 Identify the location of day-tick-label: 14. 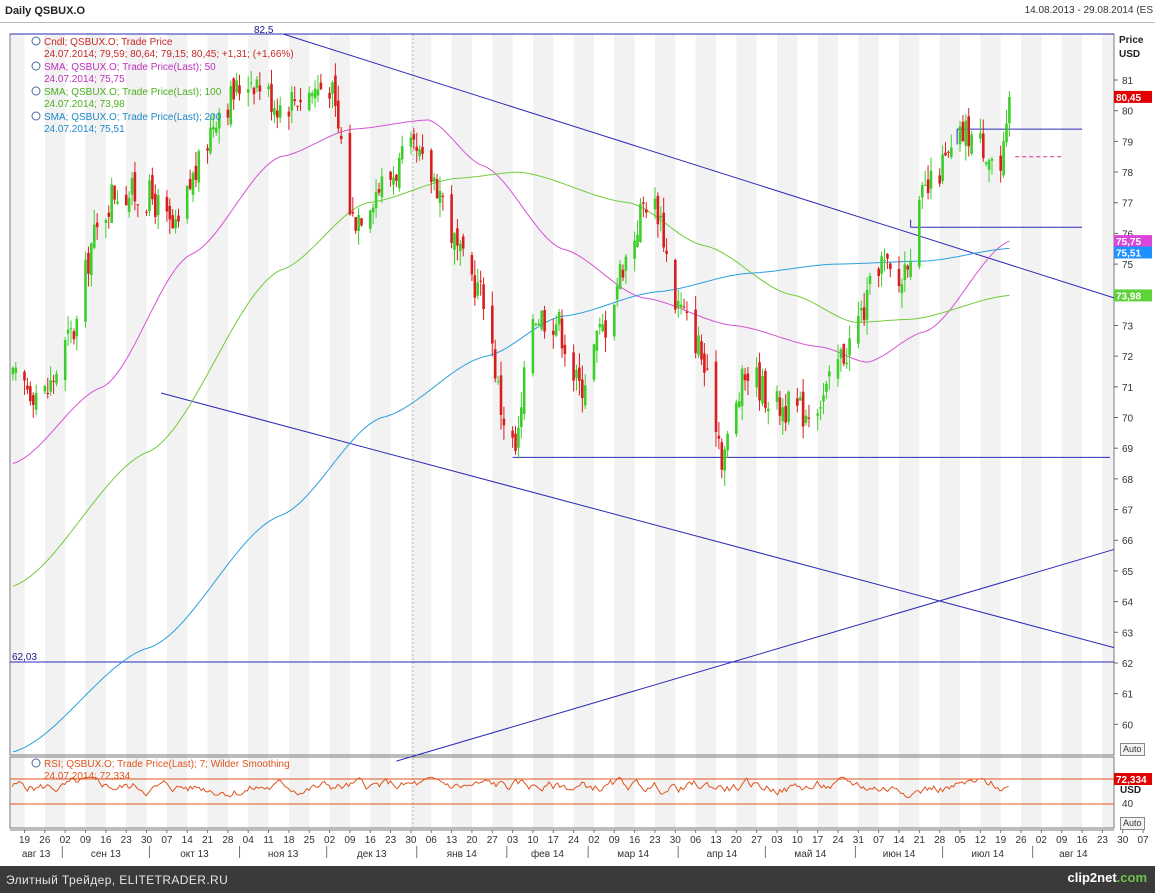
(188, 840).